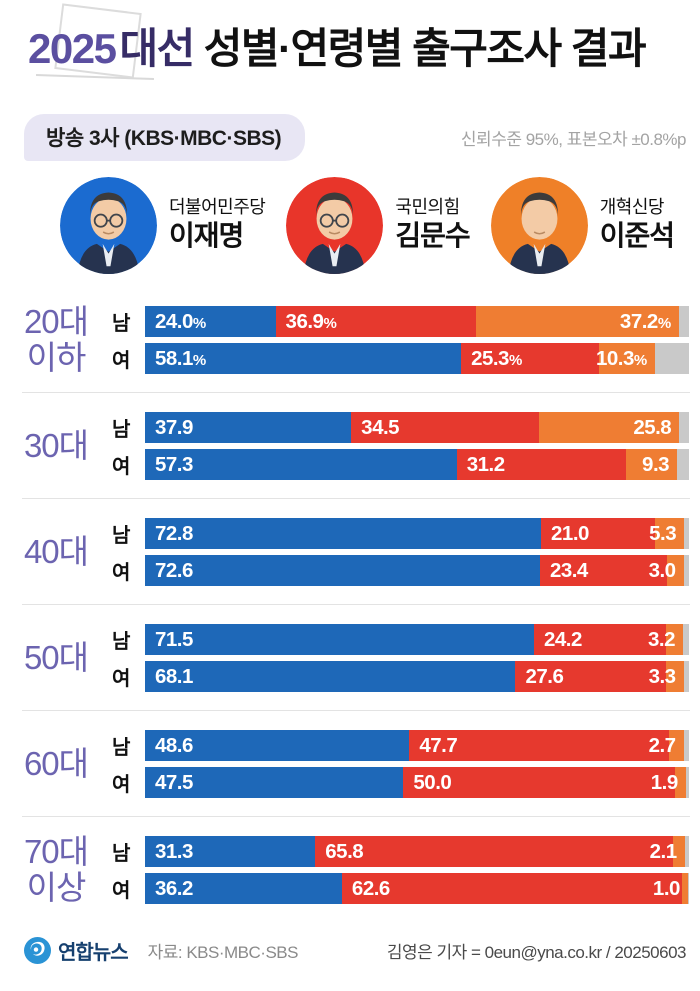 This screenshot has width=700, height=991. Describe the element at coordinates (311, 321) in the screenshot. I see `value-label-kim-moon-soo: 36.9%` at that location.